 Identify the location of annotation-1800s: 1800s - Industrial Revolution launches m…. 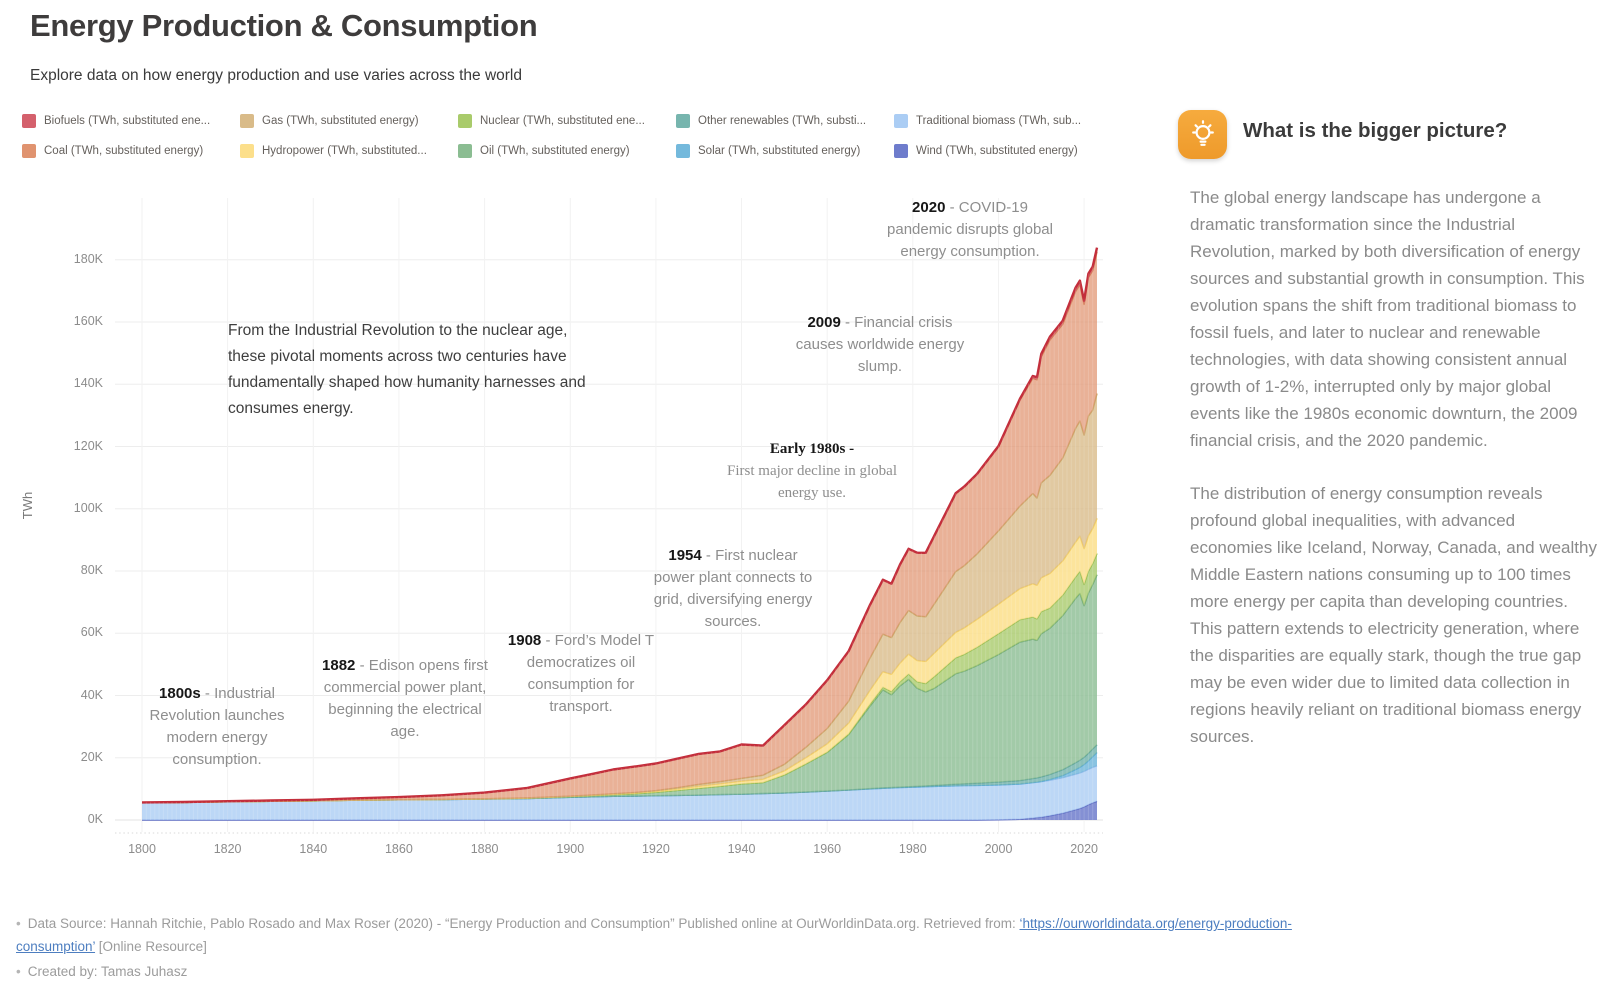
(217, 726).